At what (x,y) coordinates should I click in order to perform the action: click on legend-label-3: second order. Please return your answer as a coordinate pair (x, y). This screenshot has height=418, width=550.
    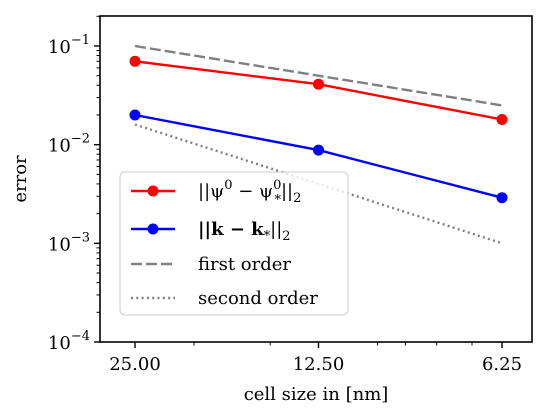
    Looking at the image, I should click on (258, 298).